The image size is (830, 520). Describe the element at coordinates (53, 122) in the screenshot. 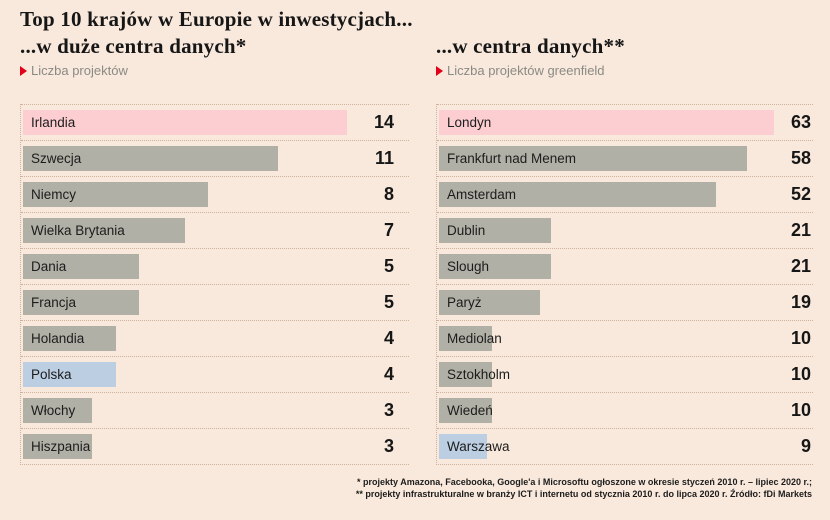

I see `bar-label: Irlandia` at that location.